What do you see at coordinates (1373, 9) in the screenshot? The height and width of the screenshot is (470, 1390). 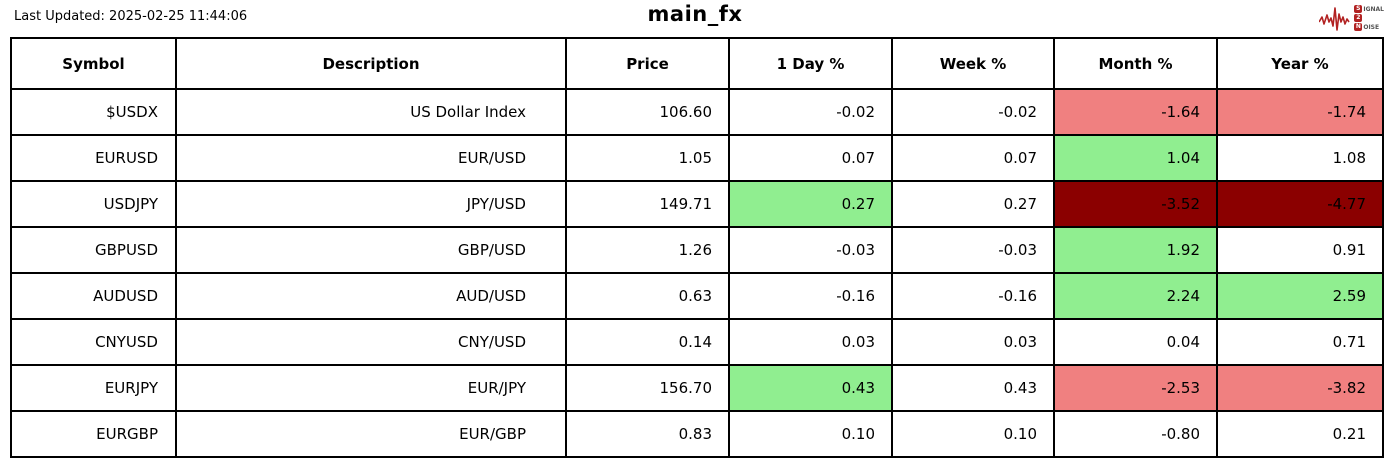 I see `logo-text-ignal: IGNAL` at bounding box center [1373, 9].